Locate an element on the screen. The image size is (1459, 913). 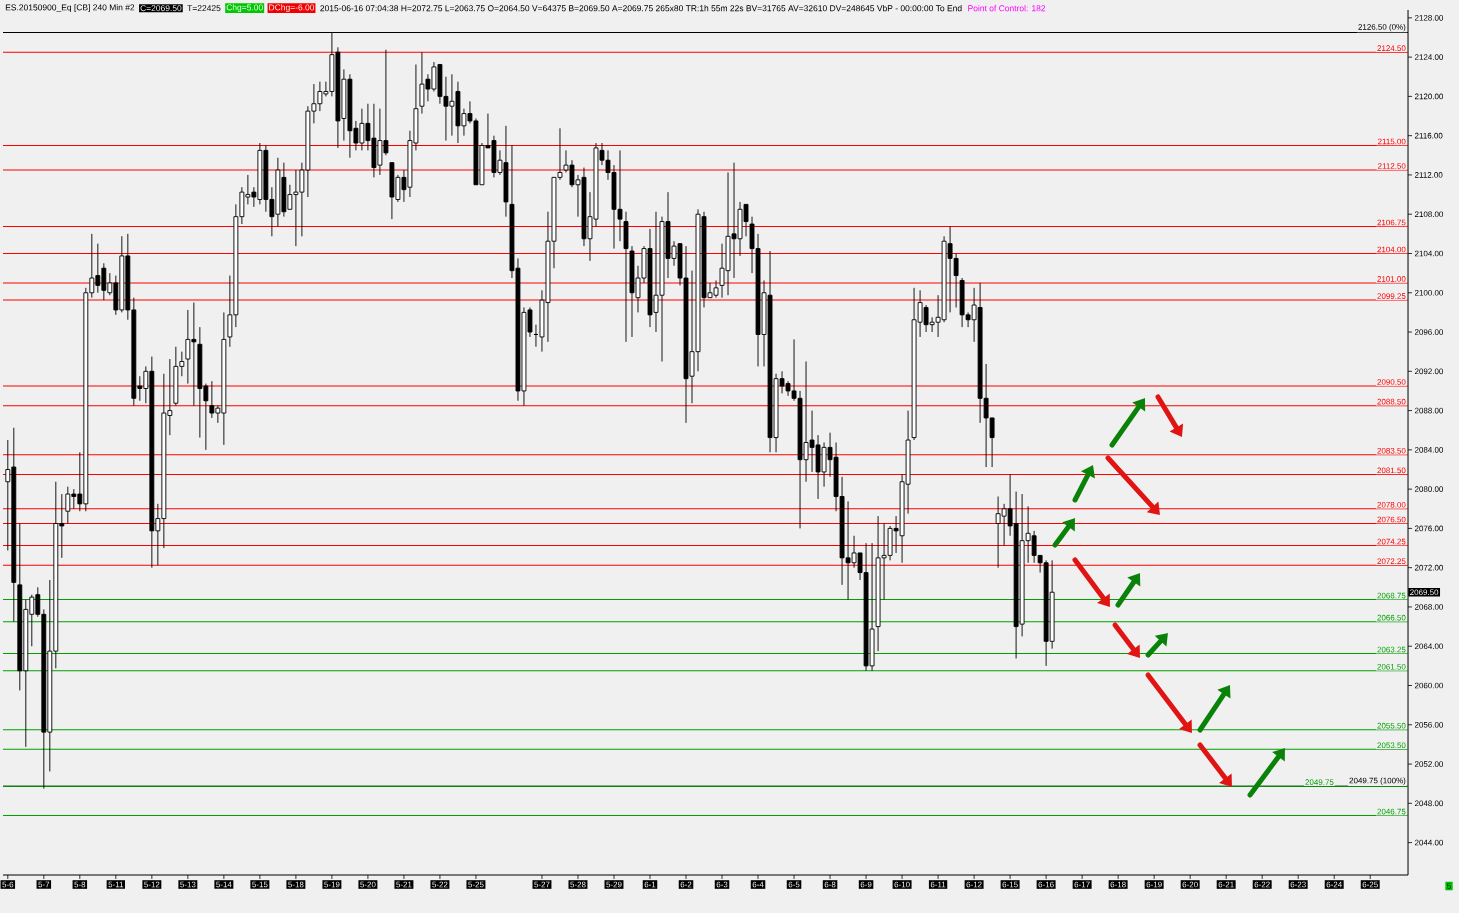
annotation: T=22425 is located at coordinates (204, 8).